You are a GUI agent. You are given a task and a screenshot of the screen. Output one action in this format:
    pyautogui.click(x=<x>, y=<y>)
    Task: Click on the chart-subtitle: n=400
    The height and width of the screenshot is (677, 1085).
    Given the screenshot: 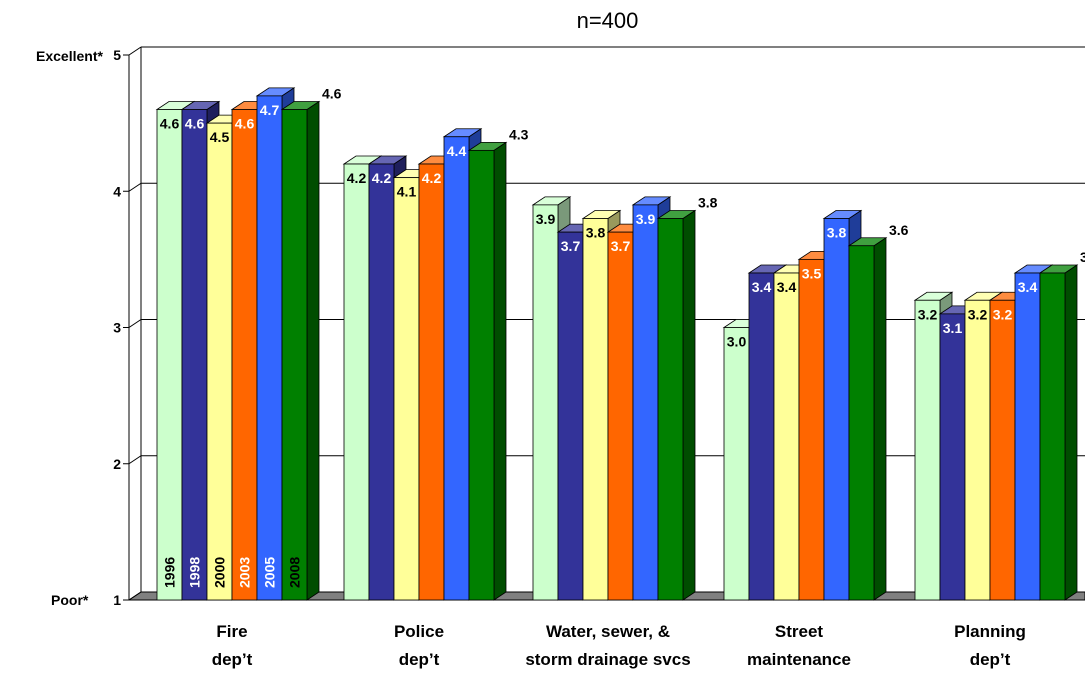 What is the action you would take?
    pyautogui.click(x=607, y=20)
    